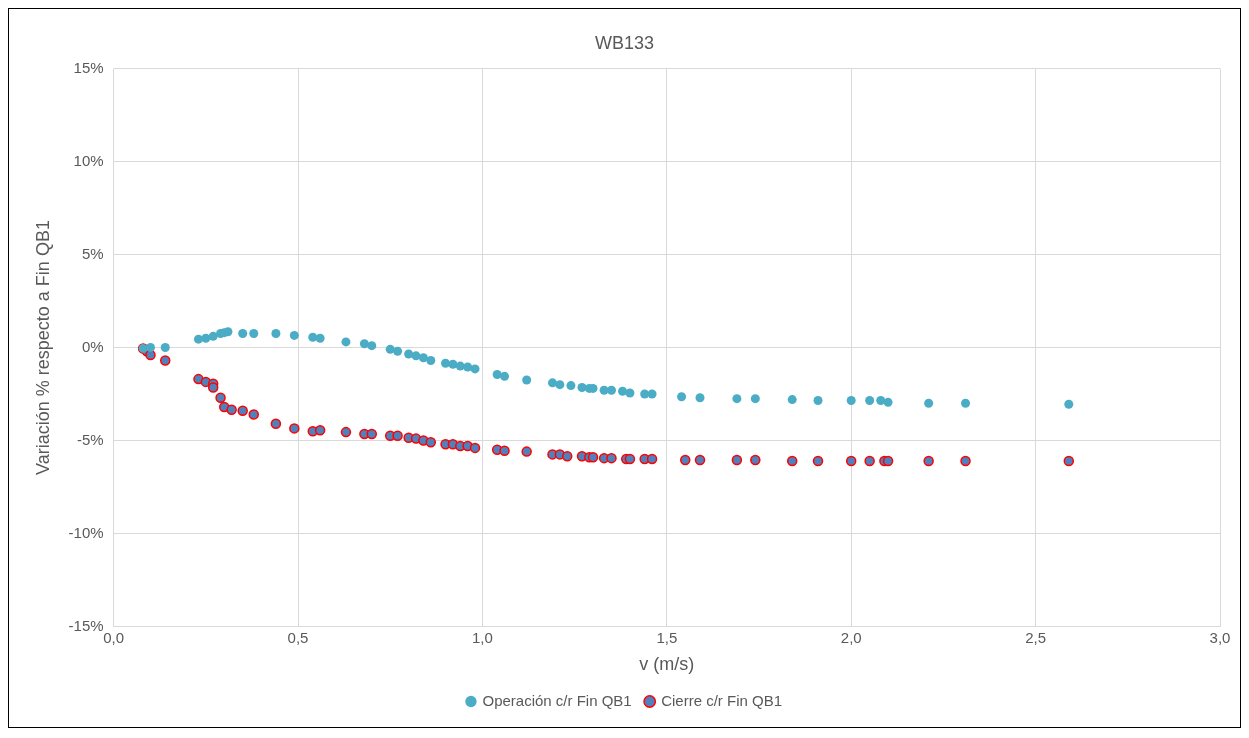  Describe the element at coordinates (722, 700) in the screenshot. I see `legend-label: Cierre c/r Fin QB1` at that location.